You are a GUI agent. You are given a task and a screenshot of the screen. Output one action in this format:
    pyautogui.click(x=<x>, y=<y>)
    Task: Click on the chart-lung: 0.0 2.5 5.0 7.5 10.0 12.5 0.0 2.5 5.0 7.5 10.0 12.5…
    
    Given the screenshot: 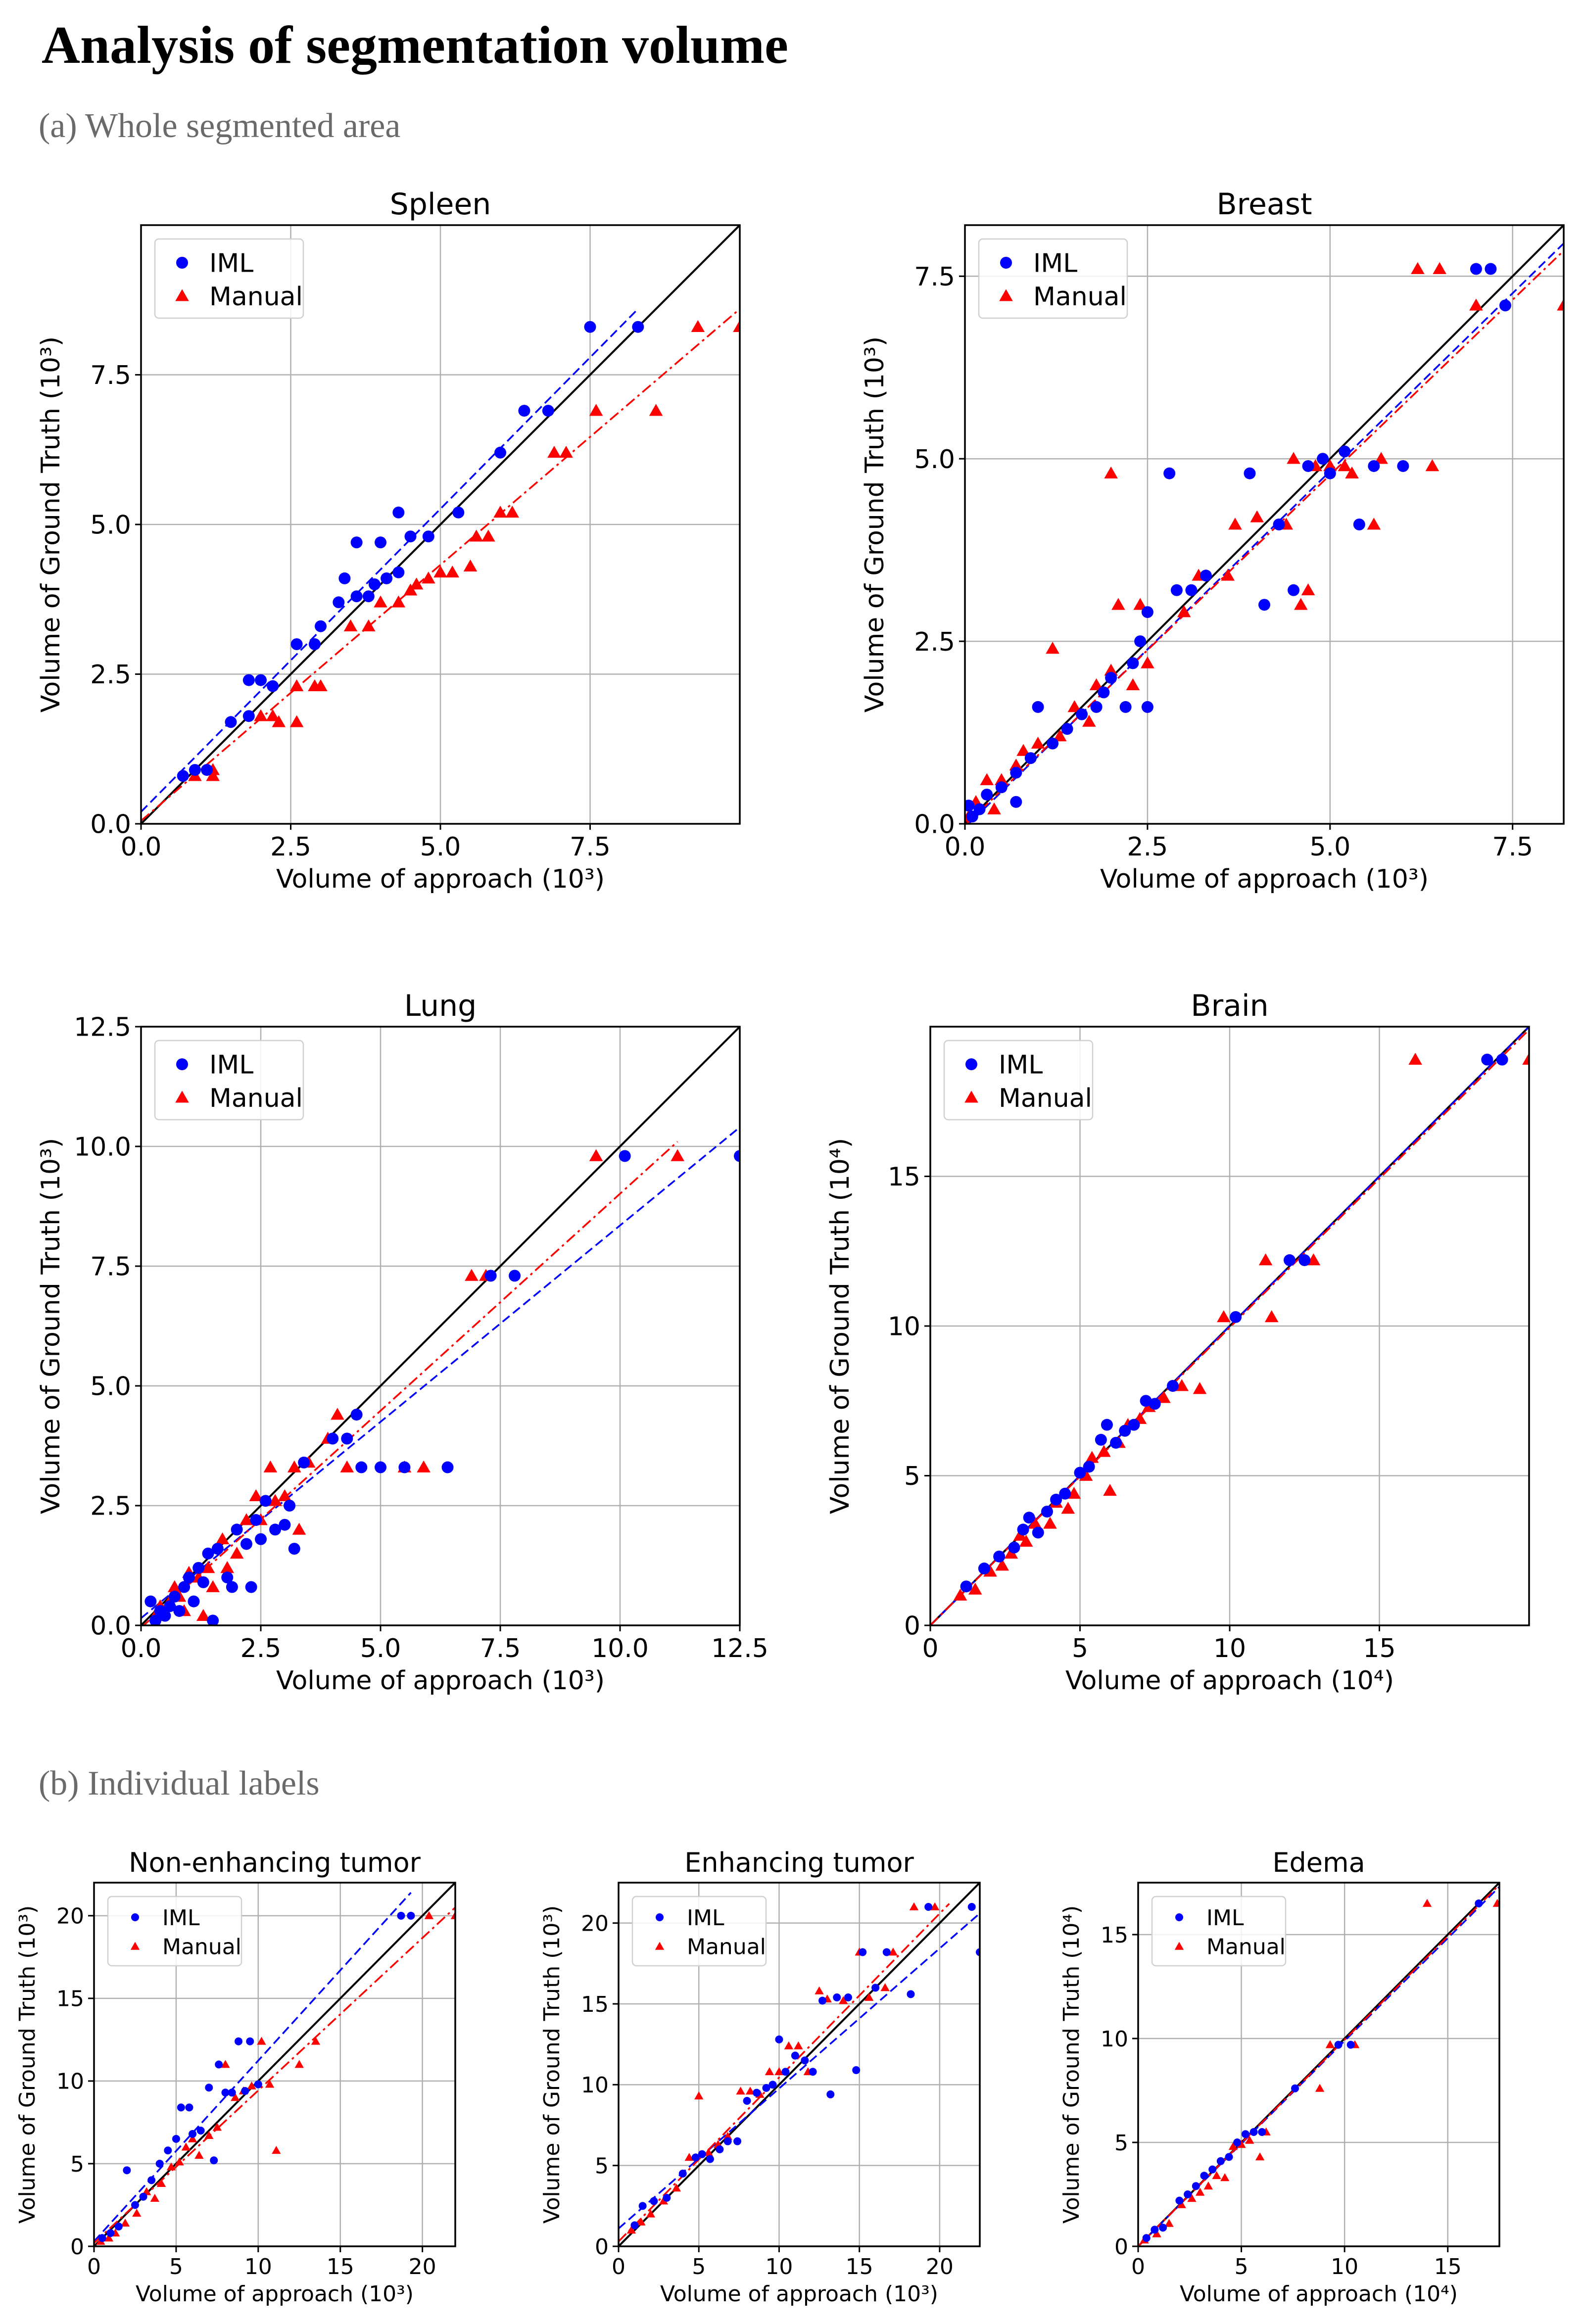 What is the action you would take?
    pyautogui.click(x=402, y=1342)
    